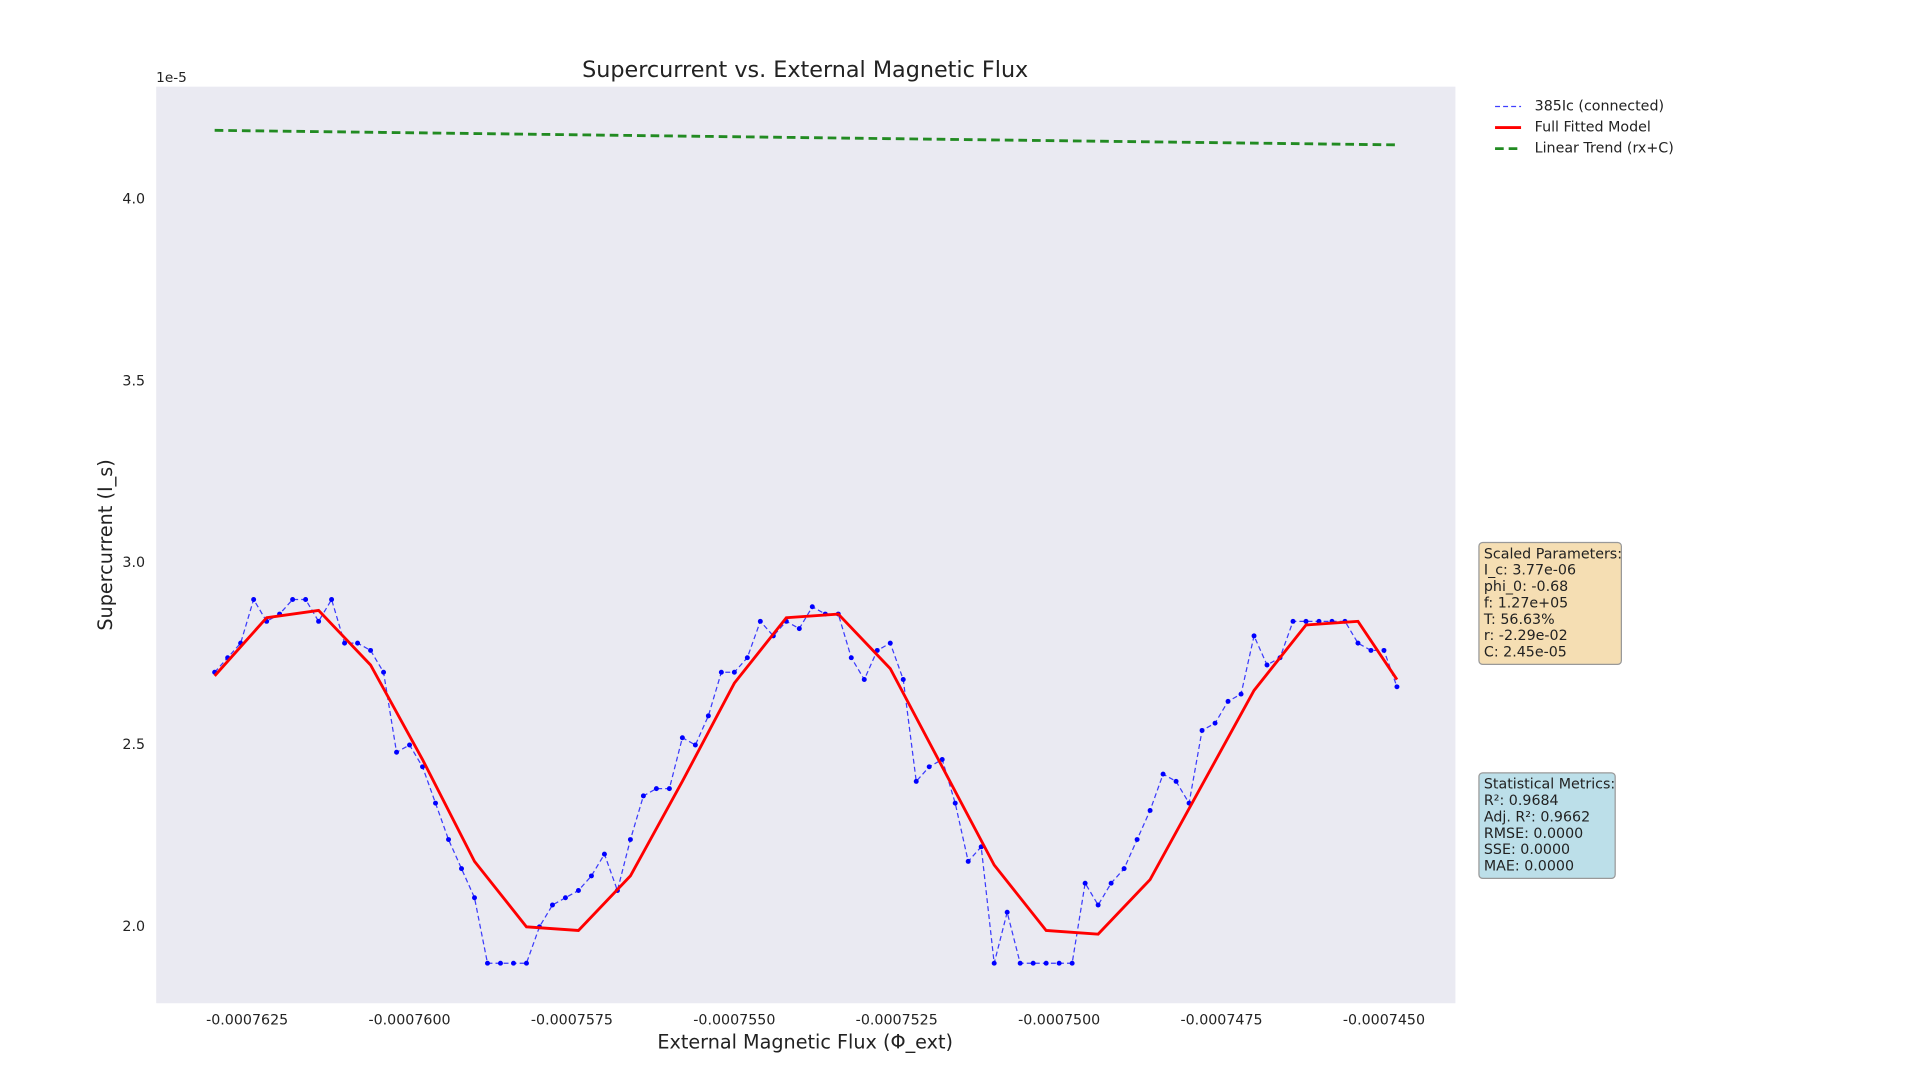 The image size is (1920, 1080). I want to click on annotation-box, so click(1547, 825).